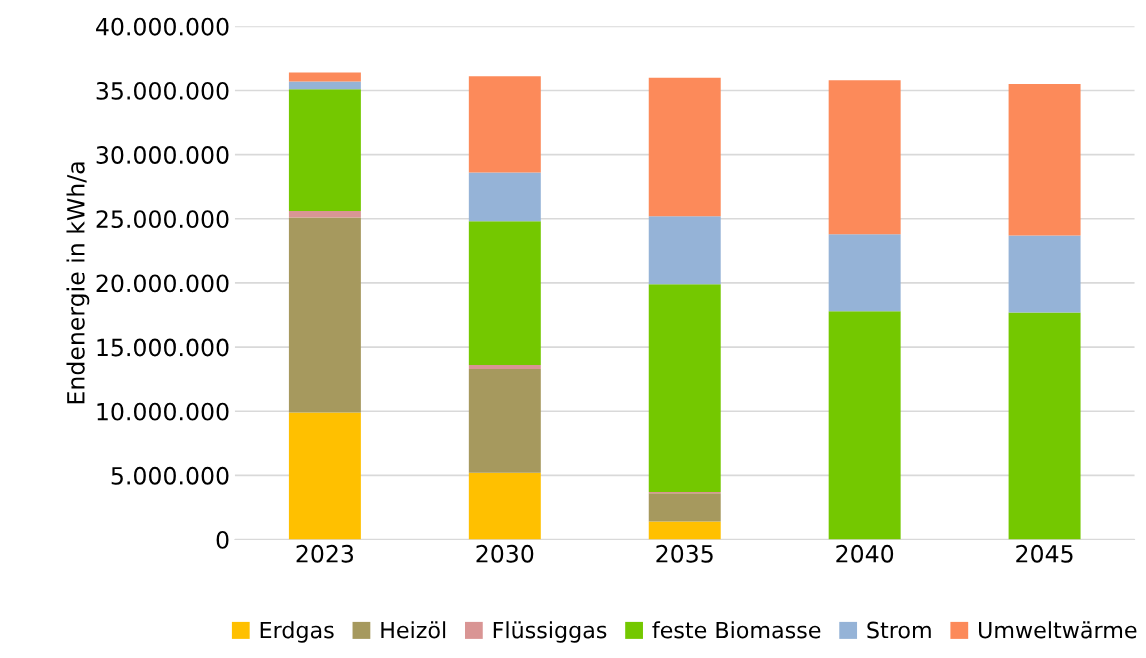 The image size is (1146, 658). What do you see at coordinates (297, 632) in the screenshot?
I see `legend-label: Erdgas` at bounding box center [297, 632].